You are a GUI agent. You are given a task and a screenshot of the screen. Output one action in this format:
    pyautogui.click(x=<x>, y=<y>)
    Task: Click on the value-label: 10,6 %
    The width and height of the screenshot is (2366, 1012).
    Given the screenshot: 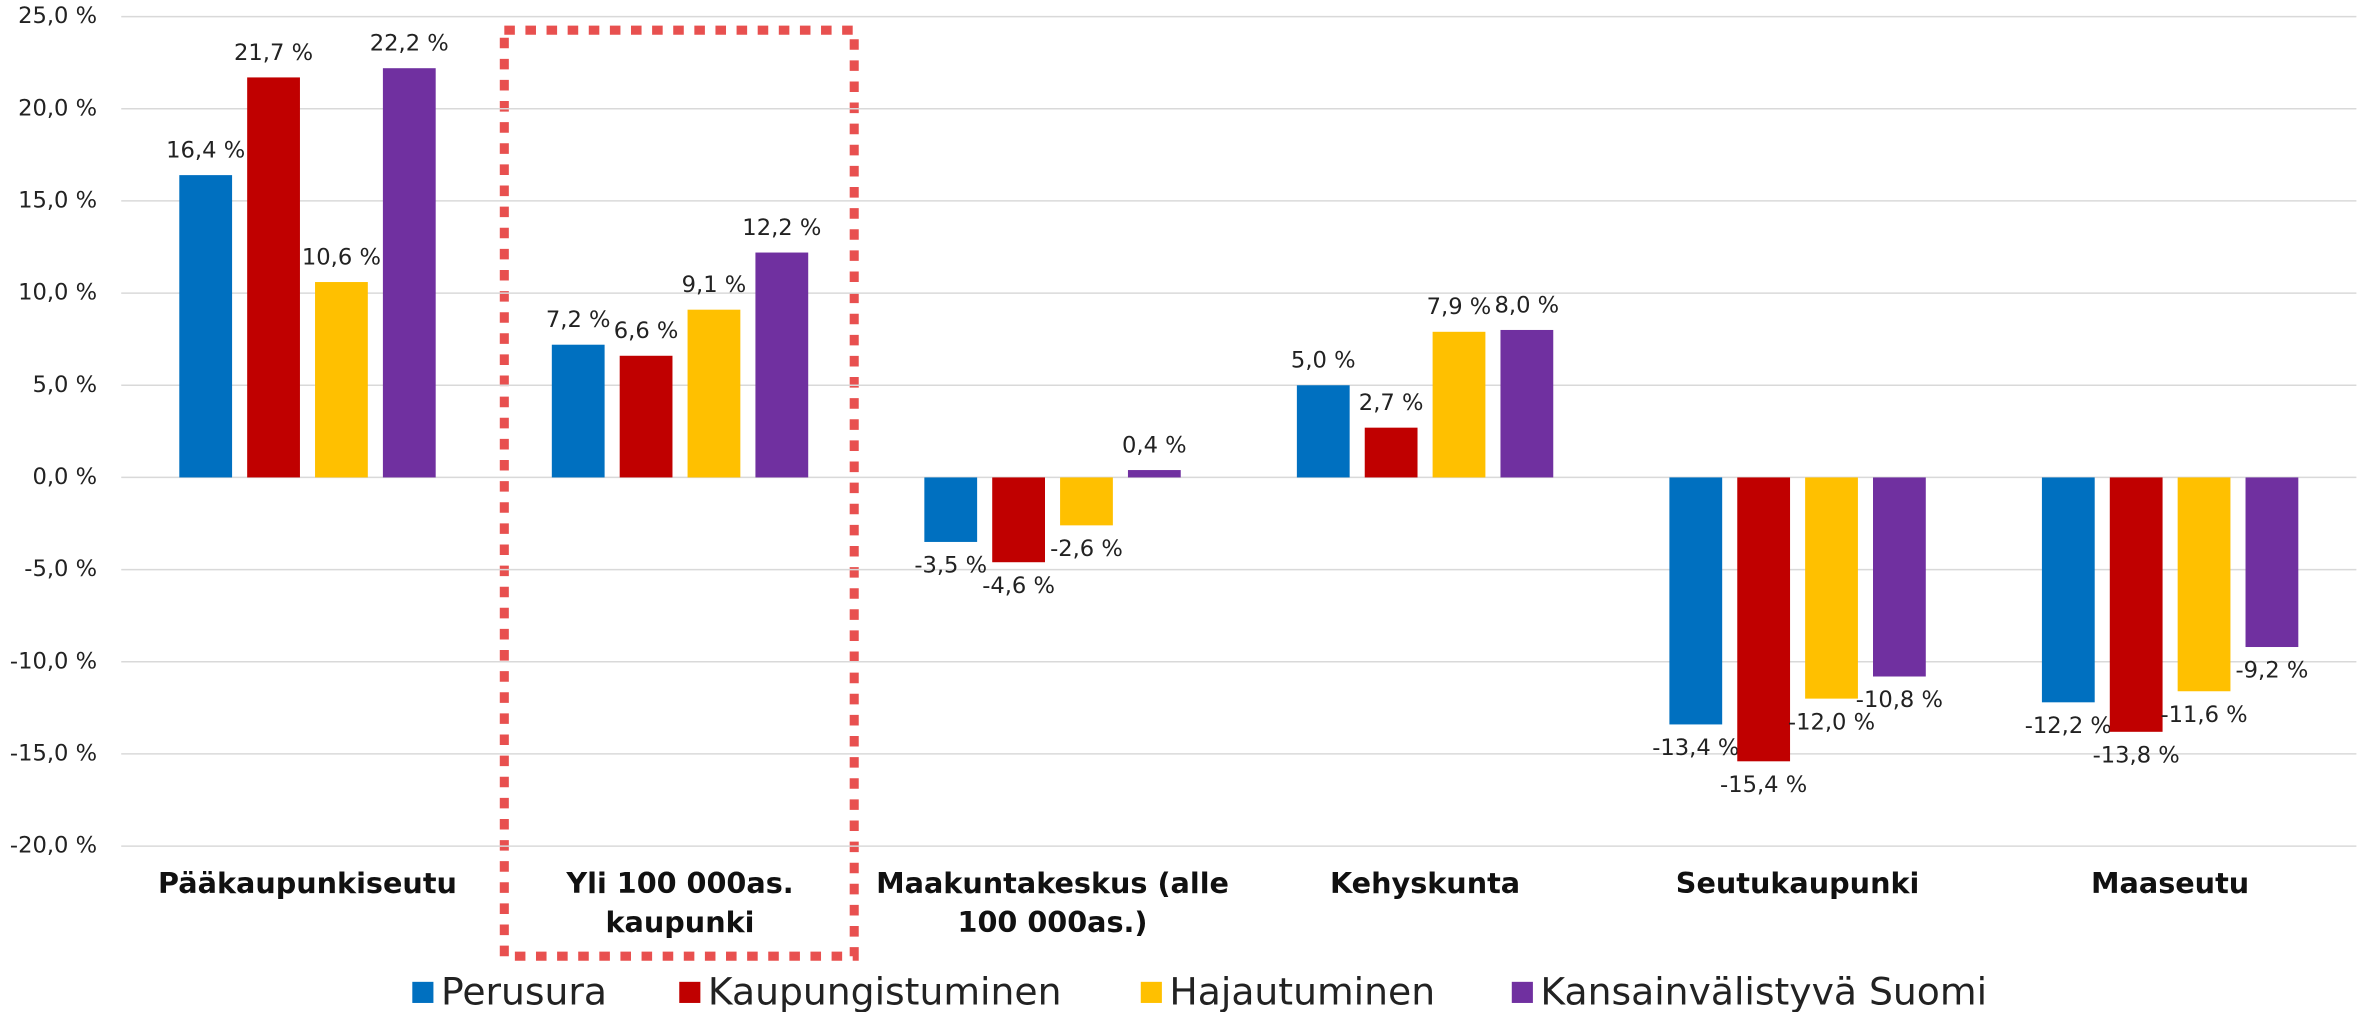 What is the action you would take?
    pyautogui.click(x=341, y=257)
    